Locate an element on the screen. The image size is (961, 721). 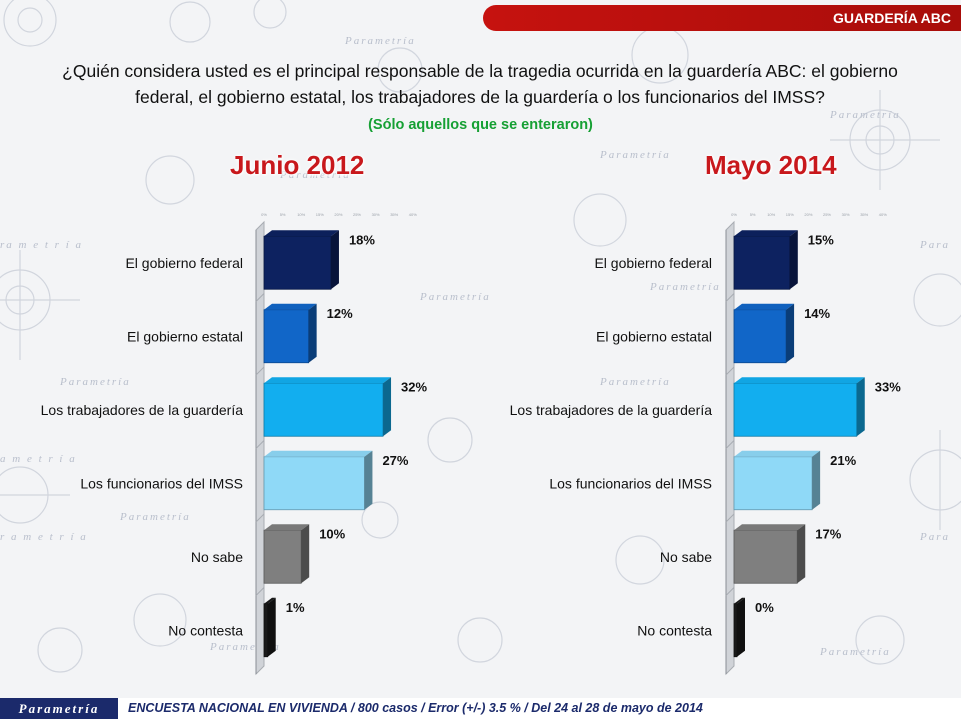
svg-text: r a m e t r í a is located at coordinates (44, 537).